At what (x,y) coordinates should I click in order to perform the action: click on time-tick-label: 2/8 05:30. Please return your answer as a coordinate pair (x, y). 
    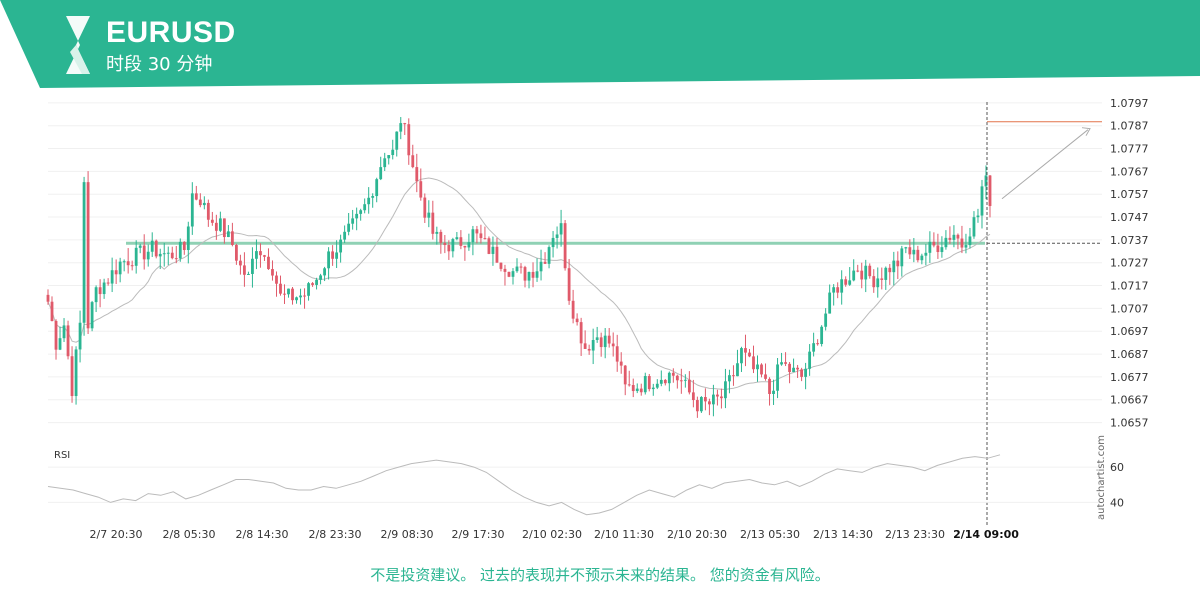
    Looking at the image, I should click on (189, 534).